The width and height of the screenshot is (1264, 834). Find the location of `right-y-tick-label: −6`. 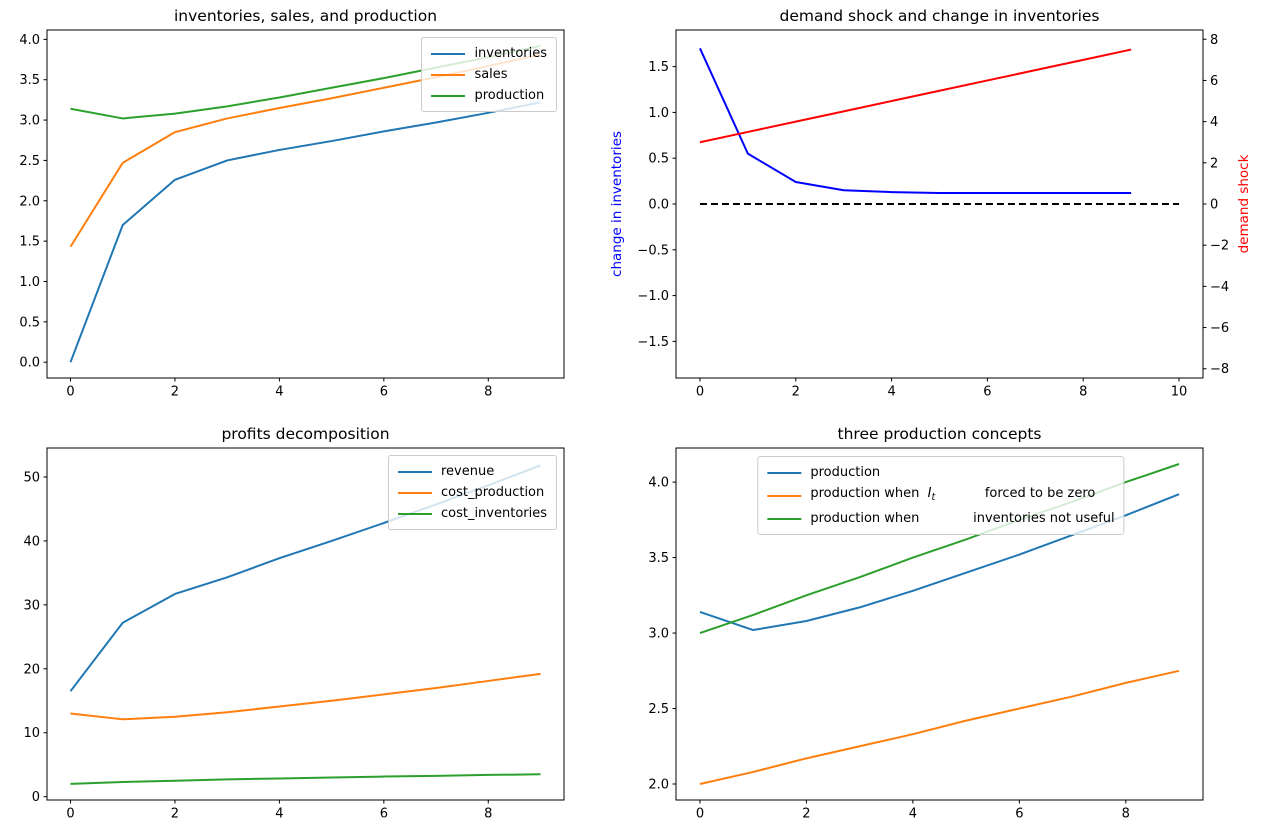

right-y-tick-label: −6 is located at coordinates (1219, 328).